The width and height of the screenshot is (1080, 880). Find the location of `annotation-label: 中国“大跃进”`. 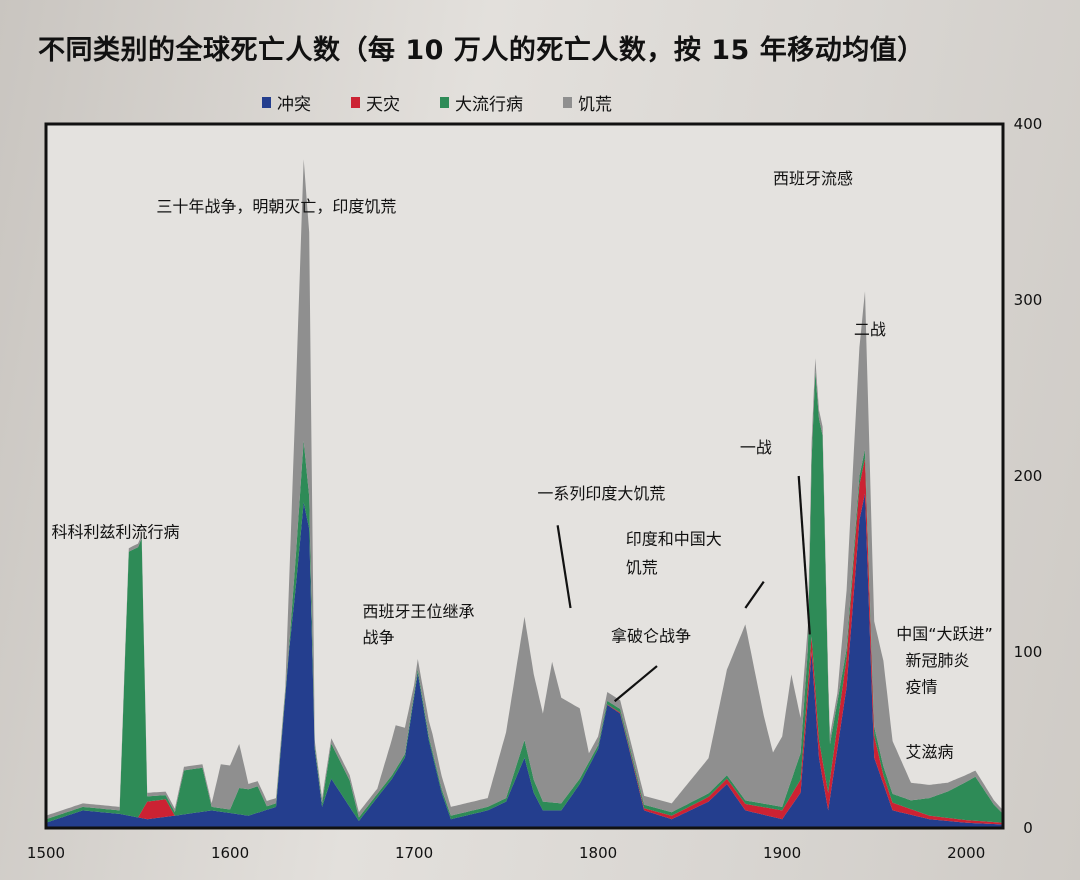

annotation-label: 中国“大跃进” is located at coordinates (944, 634).